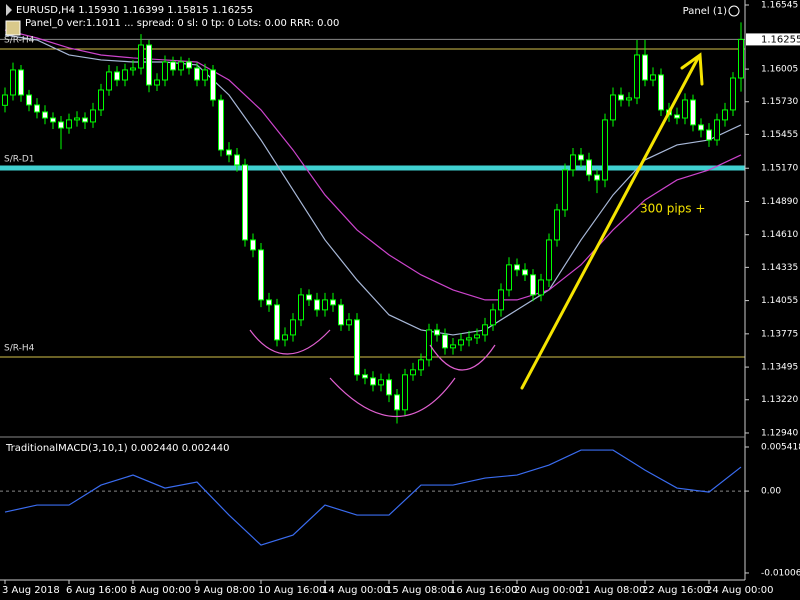  Describe the element at coordinates (9, 10) in the screenshot. I see `header-icon` at that location.